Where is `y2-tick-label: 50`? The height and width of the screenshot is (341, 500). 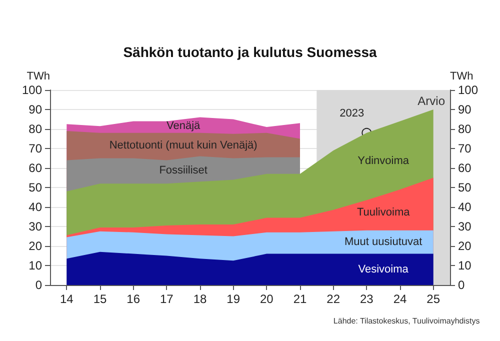
y2-tick-label: 50 is located at coordinates (465, 187).